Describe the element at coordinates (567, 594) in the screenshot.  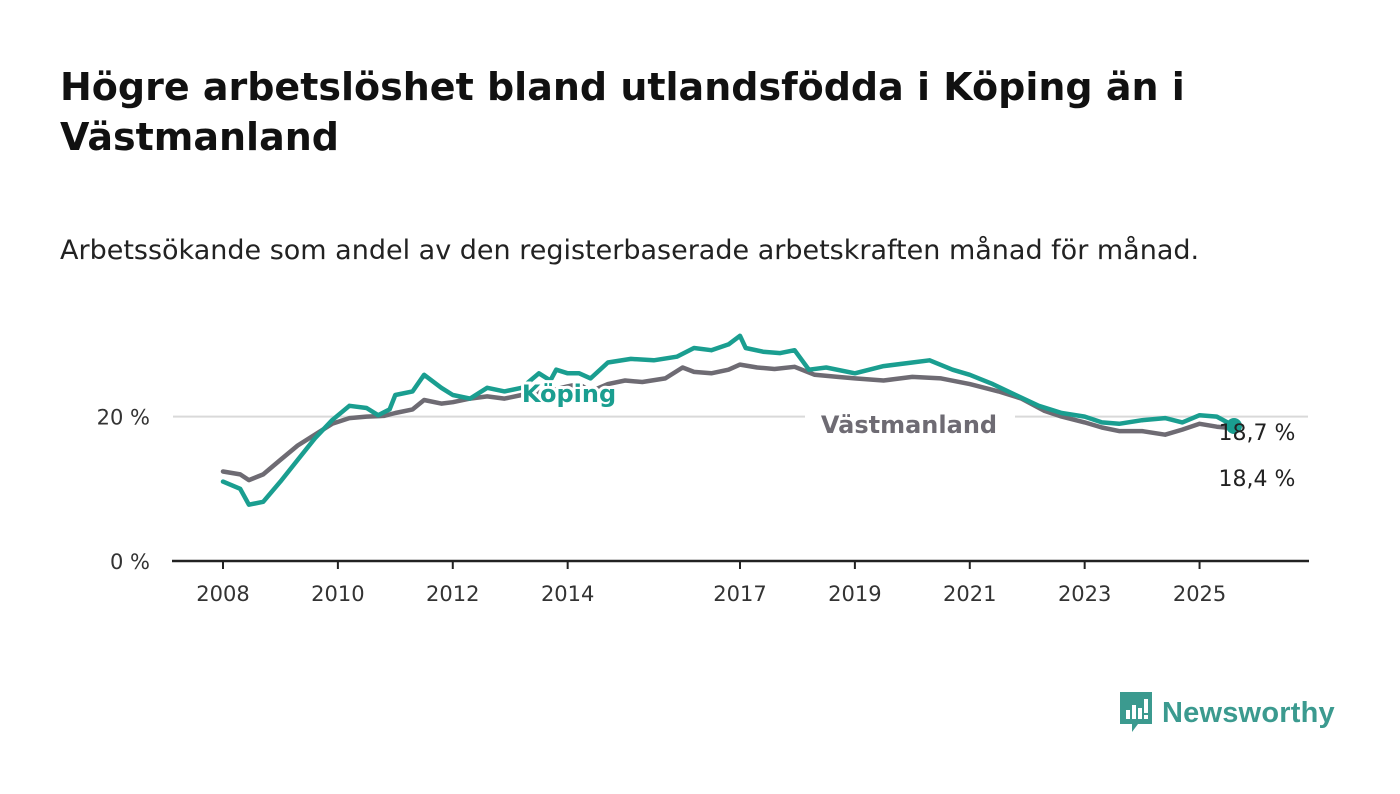
I see `x-tick-label: 2014` at that location.